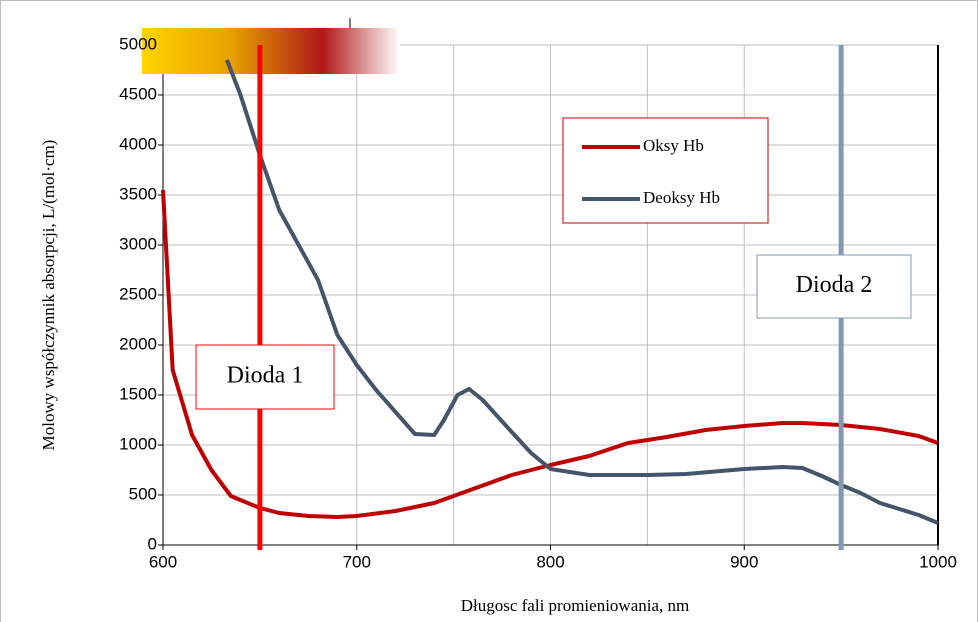 The image size is (978, 622). Describe the element at coordinates (938, 561) in the screenshot. I see `x-tick-label: 1000` at that location.